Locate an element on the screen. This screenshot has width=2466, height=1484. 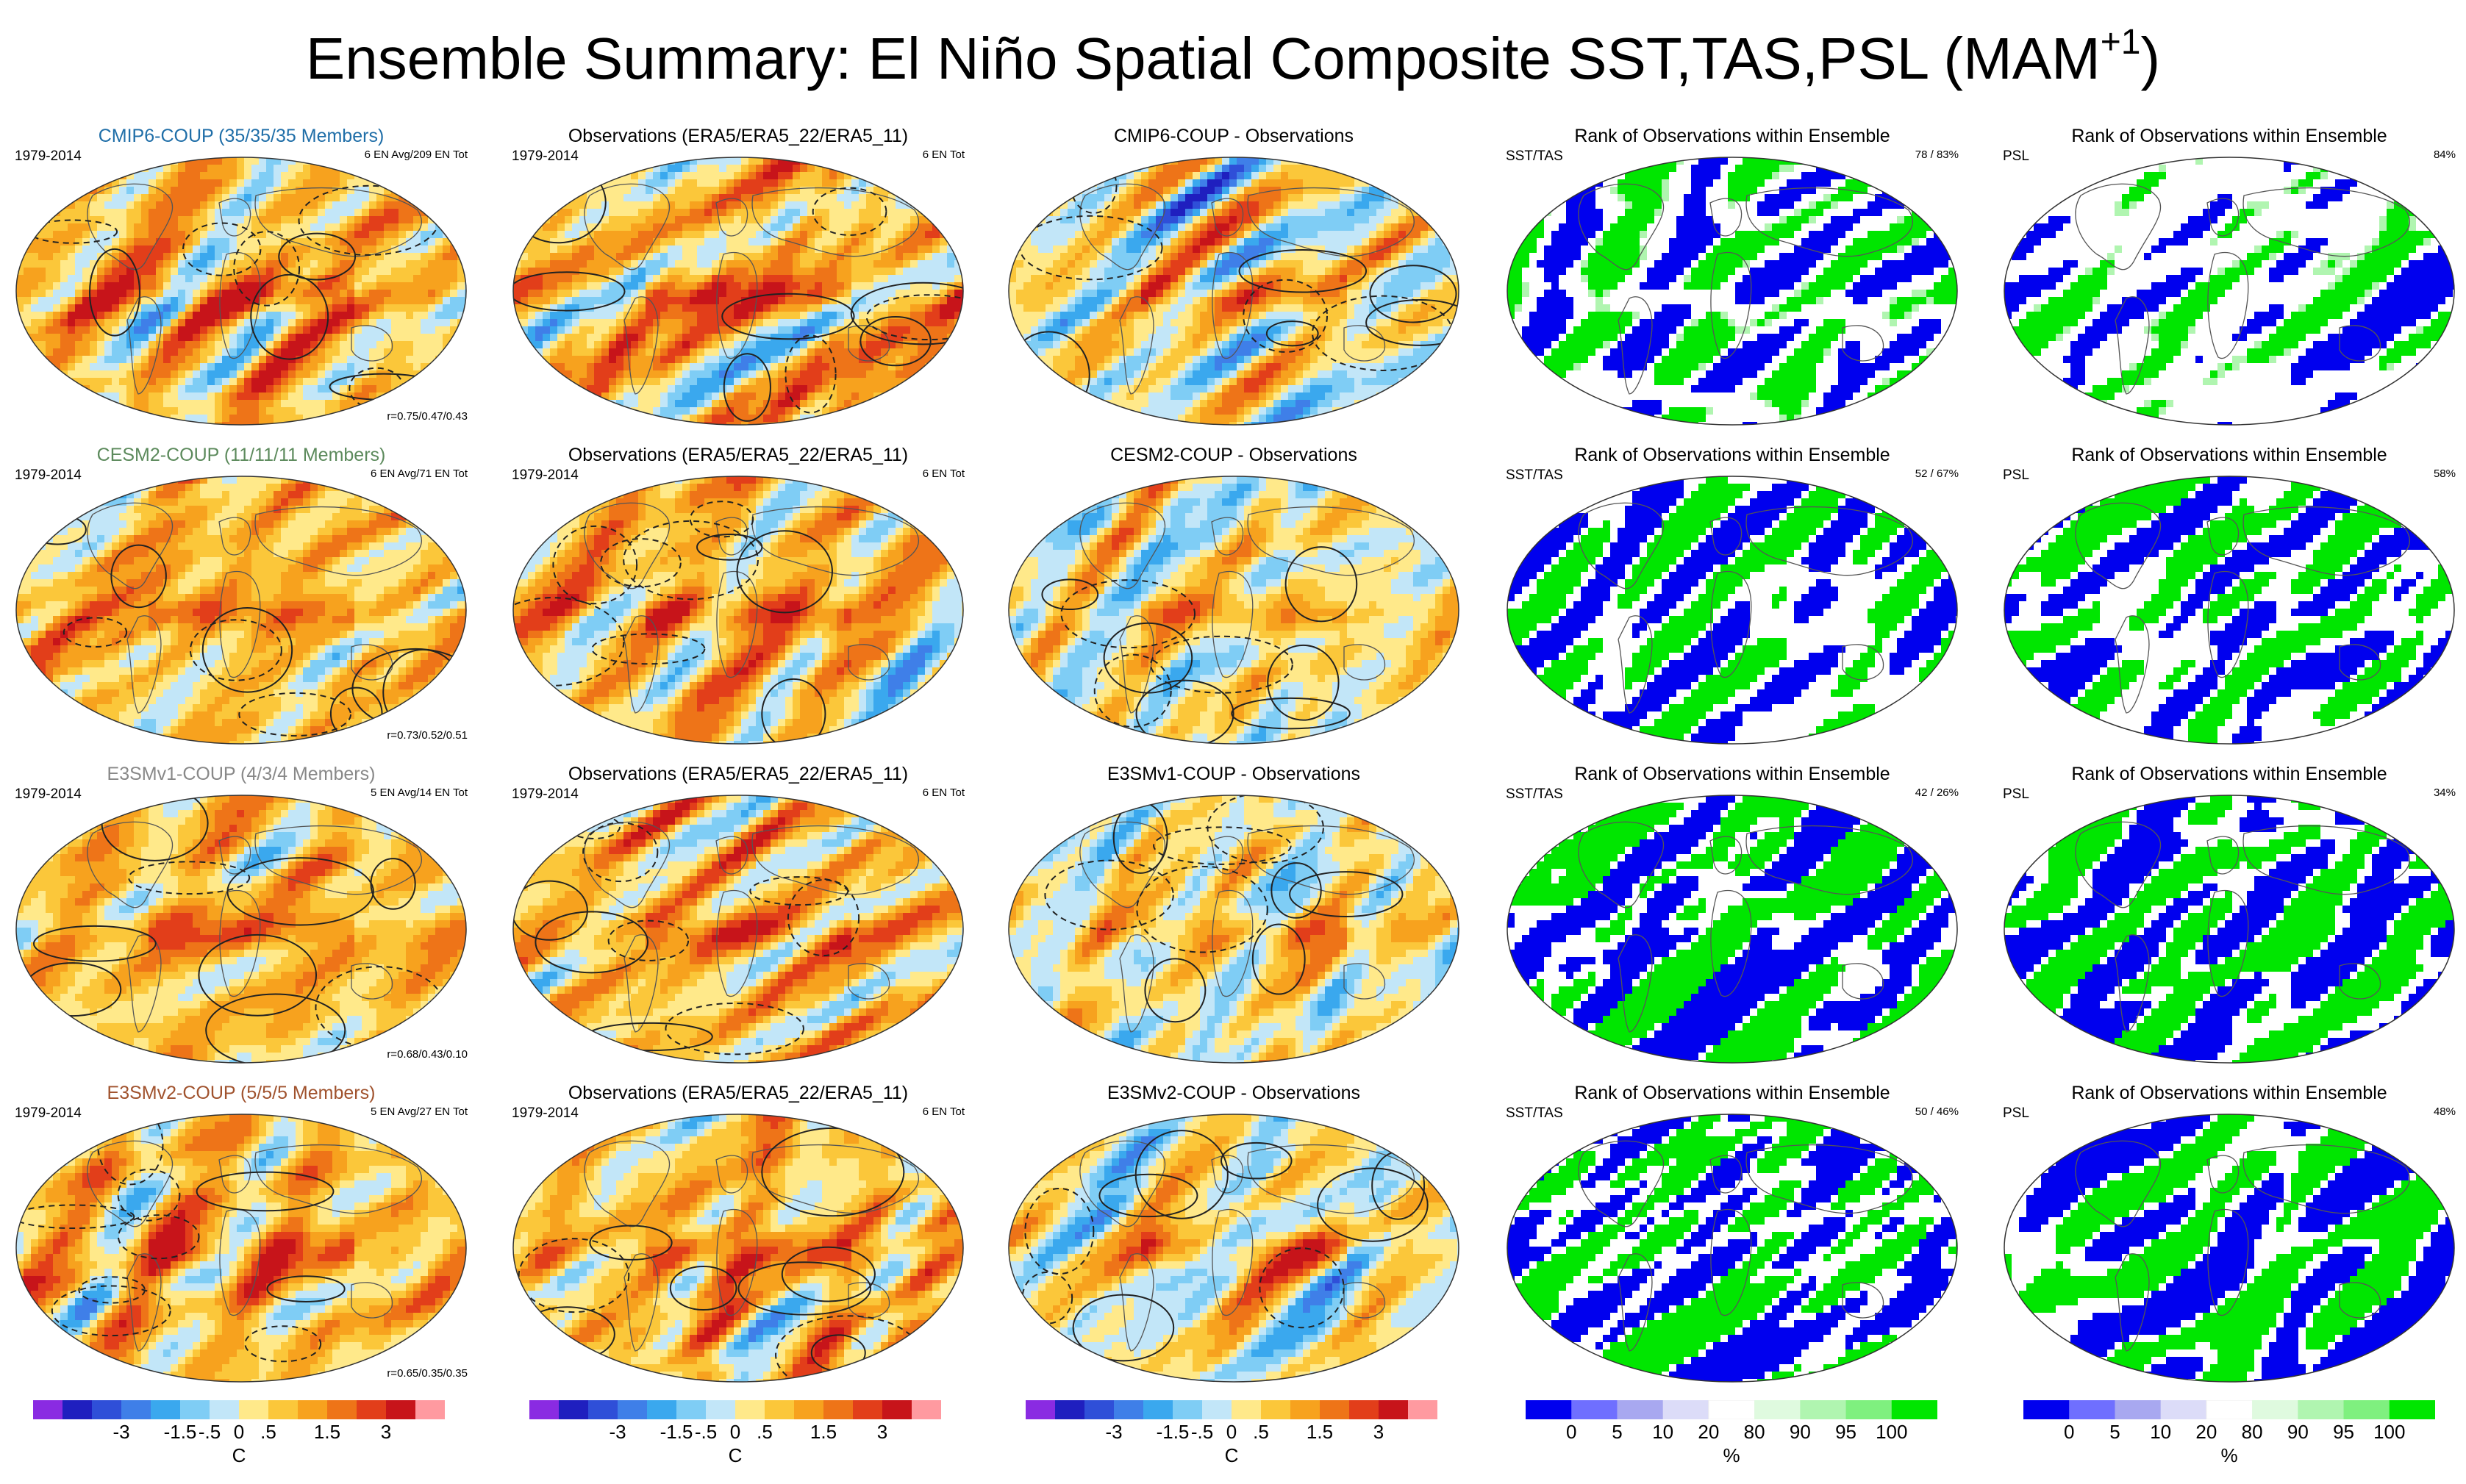
psl-contour is located at coordinates (747, 388).